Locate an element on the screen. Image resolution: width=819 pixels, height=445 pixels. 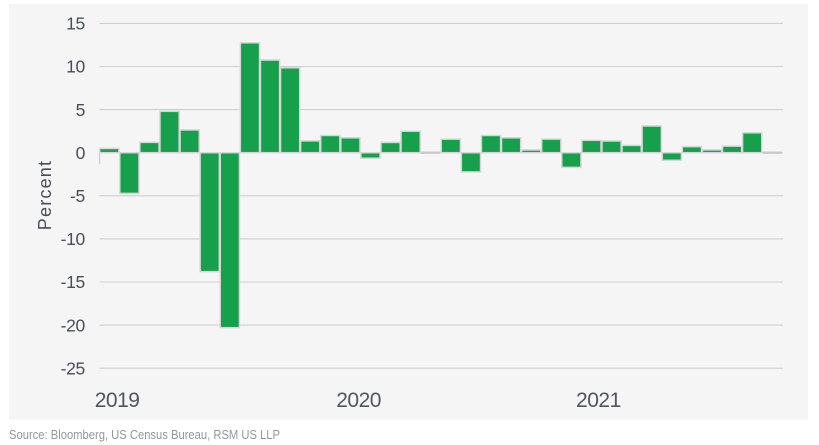
svg-text: -10 is located at coordinates (73, 239).